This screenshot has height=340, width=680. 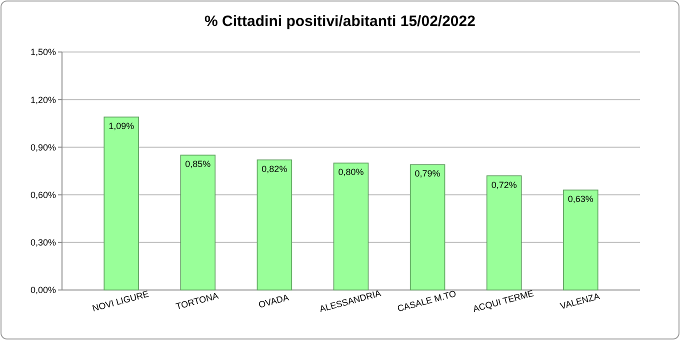 What do you see at coordinates (273, 301) in the screenshot?
I see `x-tick-label: OVADA` at bounding box center [273, 301].